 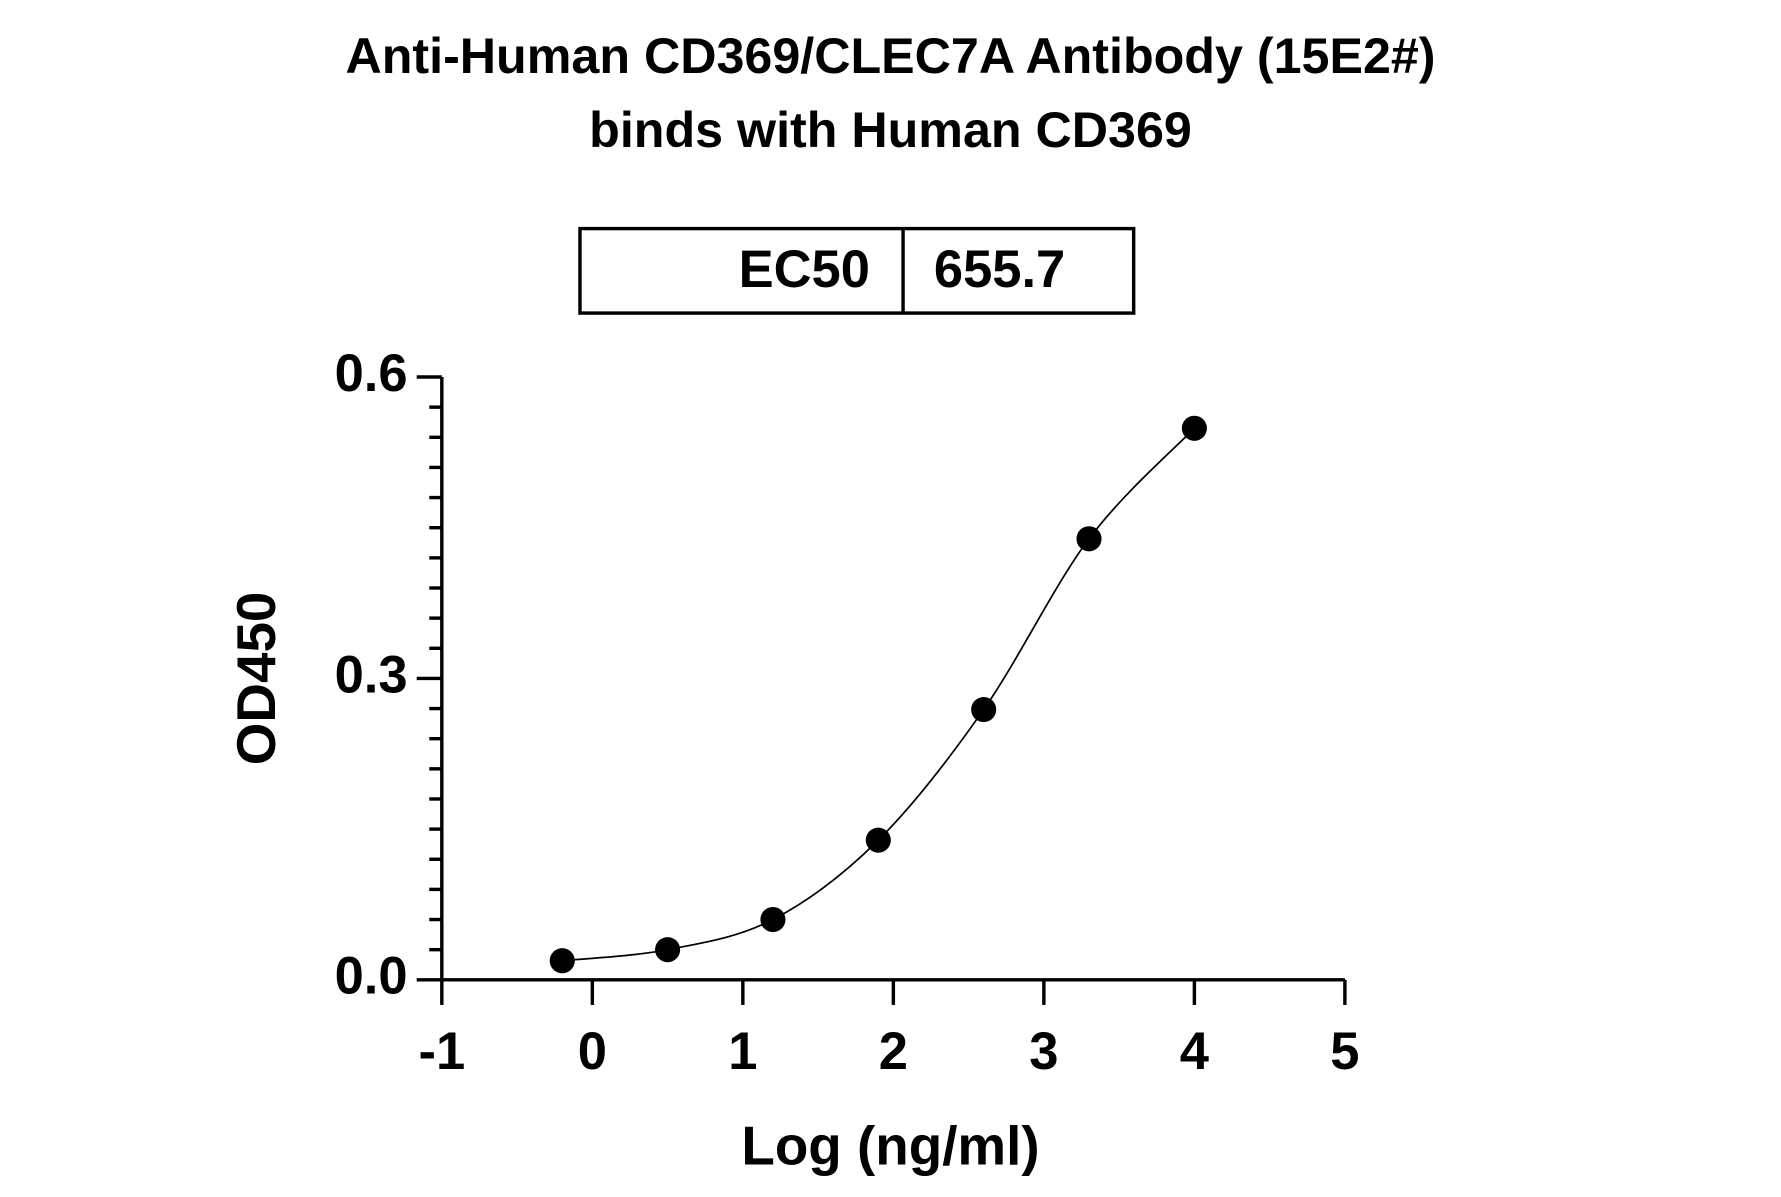 What do you see at coordinates (999, 269) in the screenshot?
I see `ec50-value: 655.7` at bounding box center [999, 269].